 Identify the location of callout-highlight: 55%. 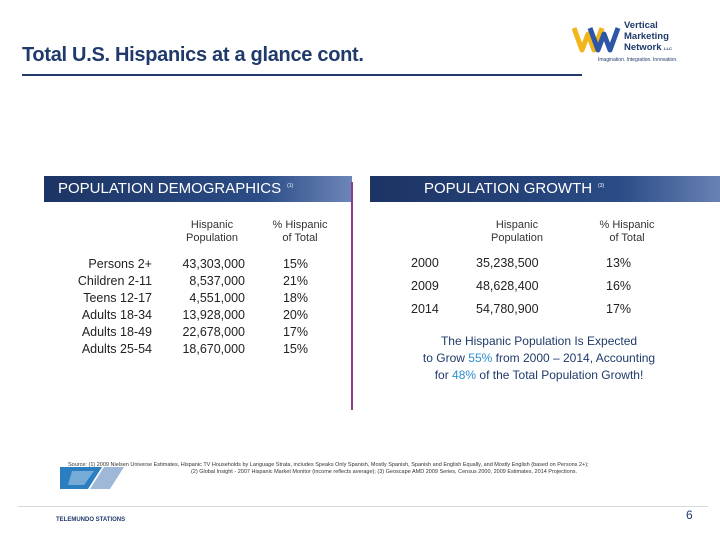
(480, 358).